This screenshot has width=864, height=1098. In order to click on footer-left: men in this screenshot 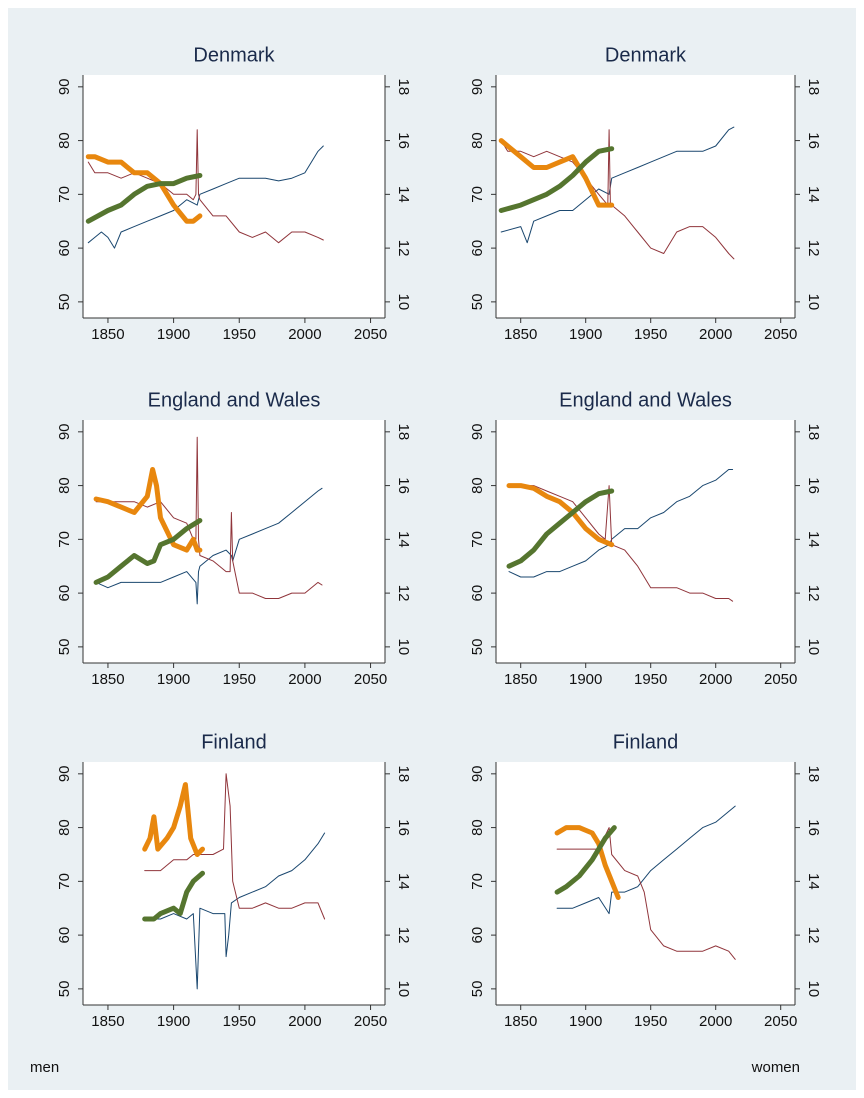, I will do `click(44, 1067)`.